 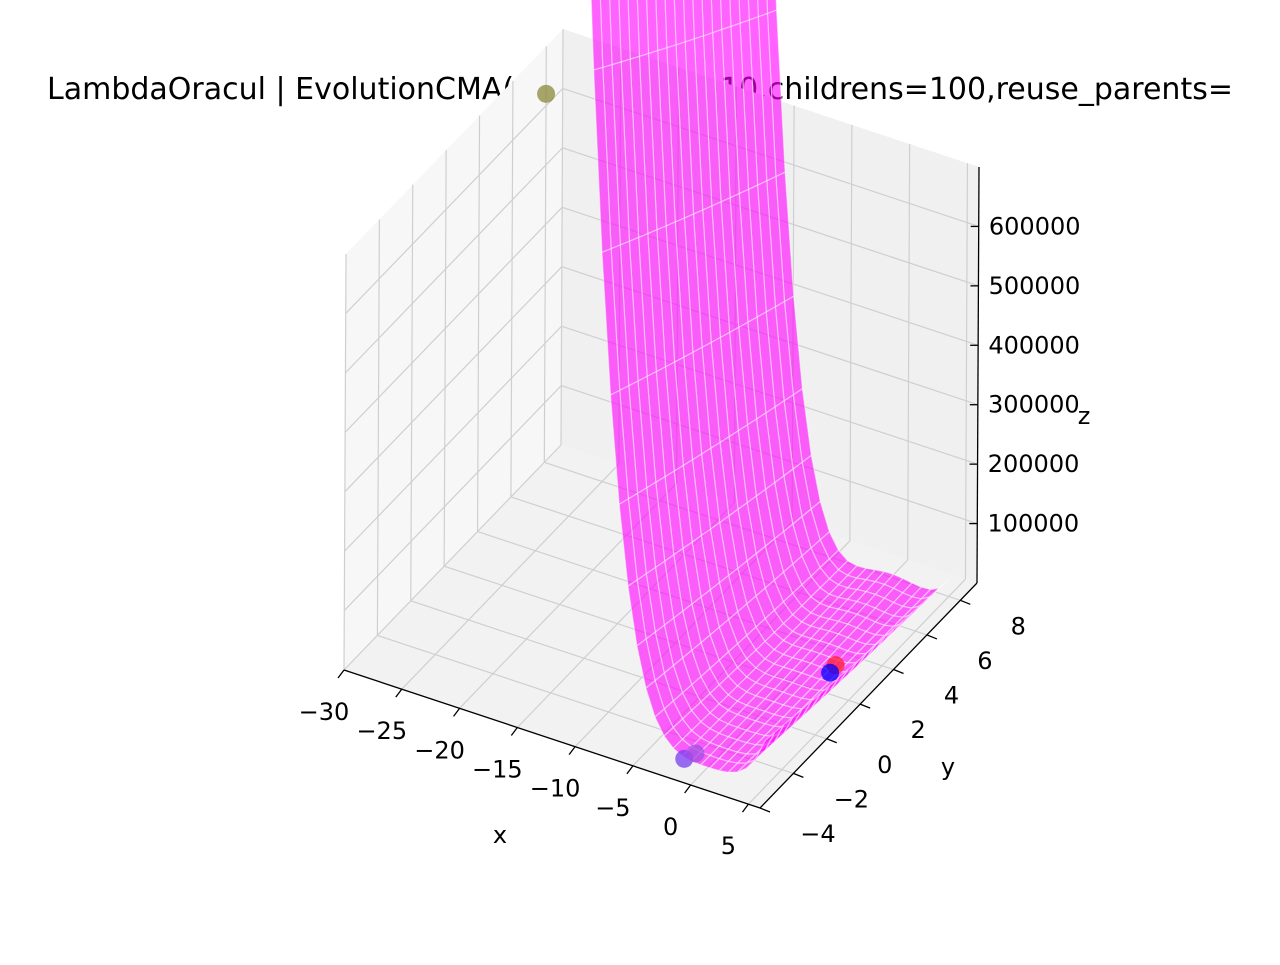 What do you see at coordinates (1018, 626) in the screenshot?
I see `y-tick-label: 8` at bounding box center [1018, 626].